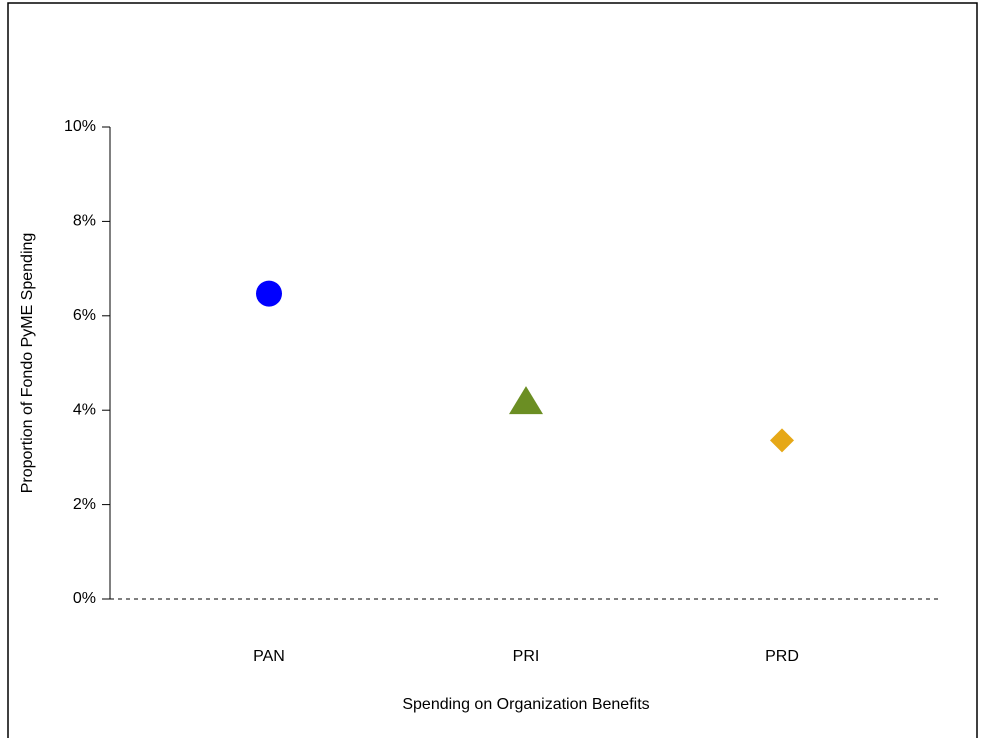 The width and height of the screenshot is (982, 738). I want to click on y-tick-label: 6%, so click(84, 315).